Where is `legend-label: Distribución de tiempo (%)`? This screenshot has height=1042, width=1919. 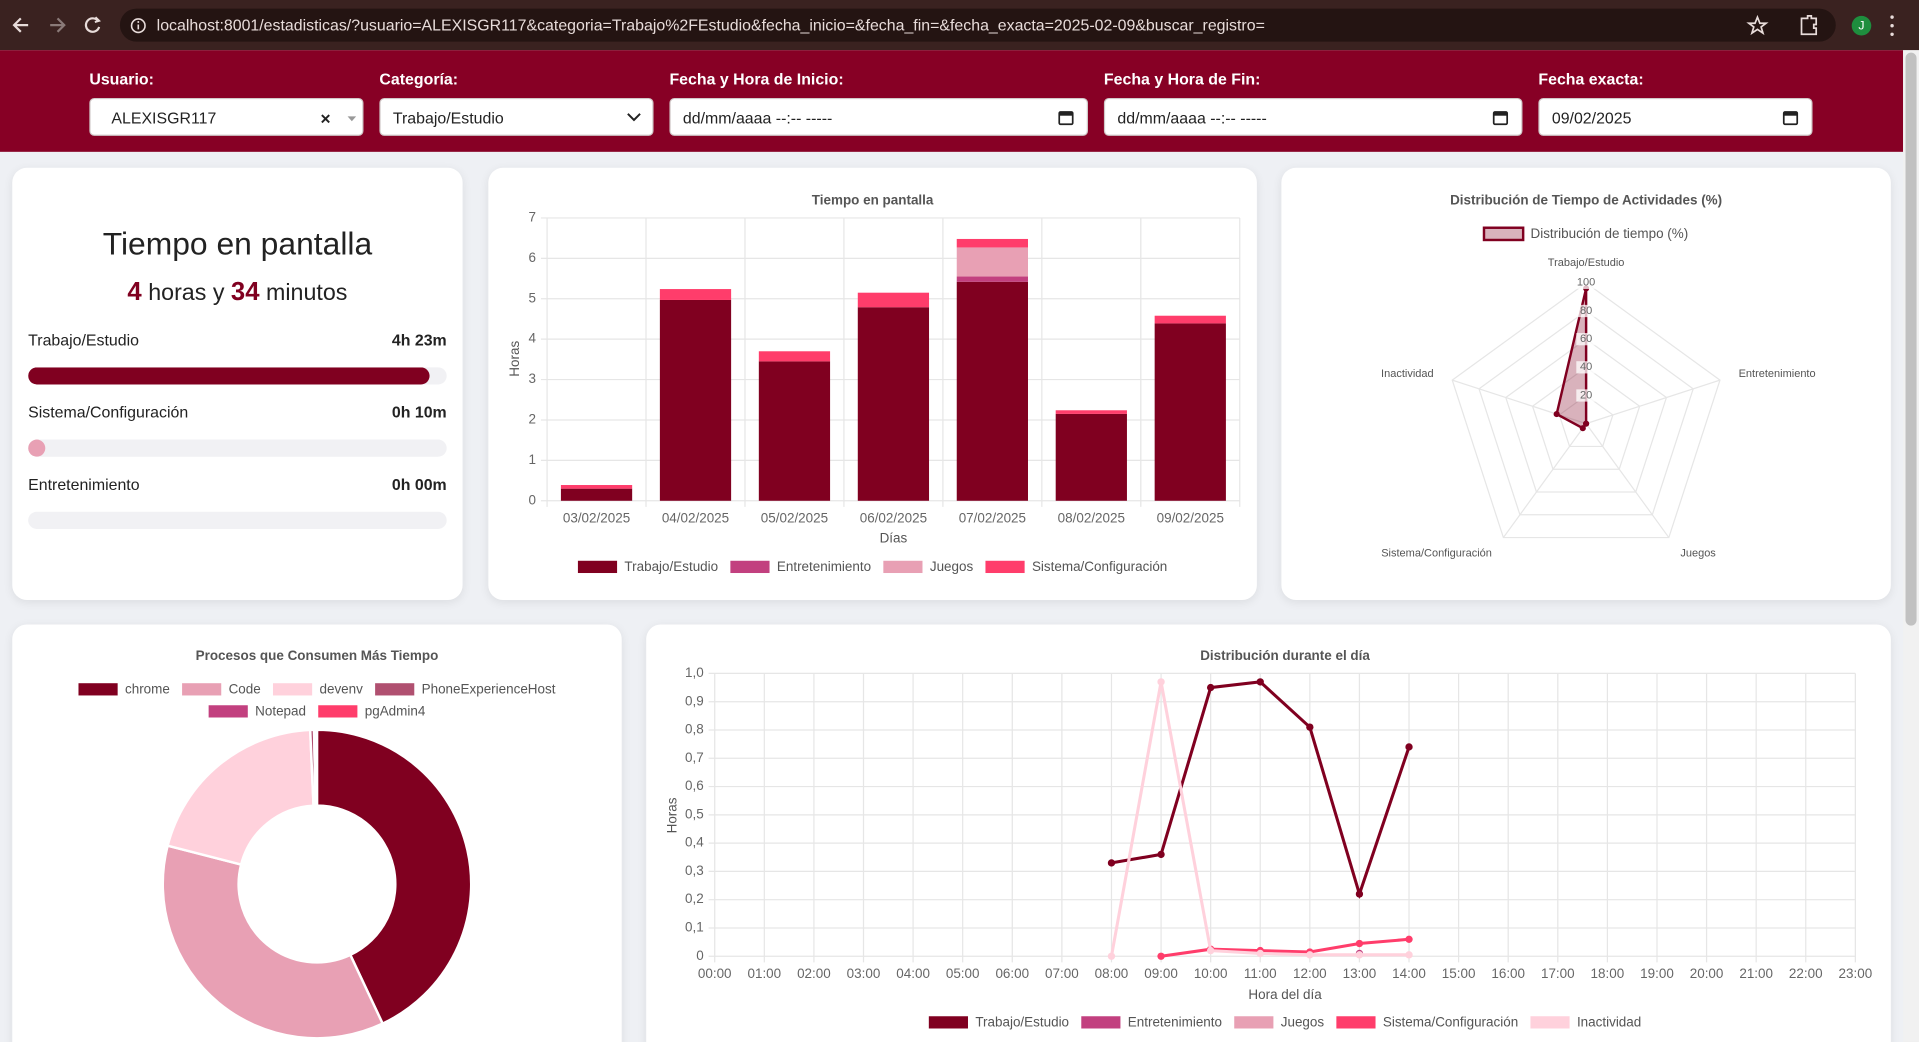
legend-label: Distribución de tiempo (%) is located at coordinates (1609, 233).